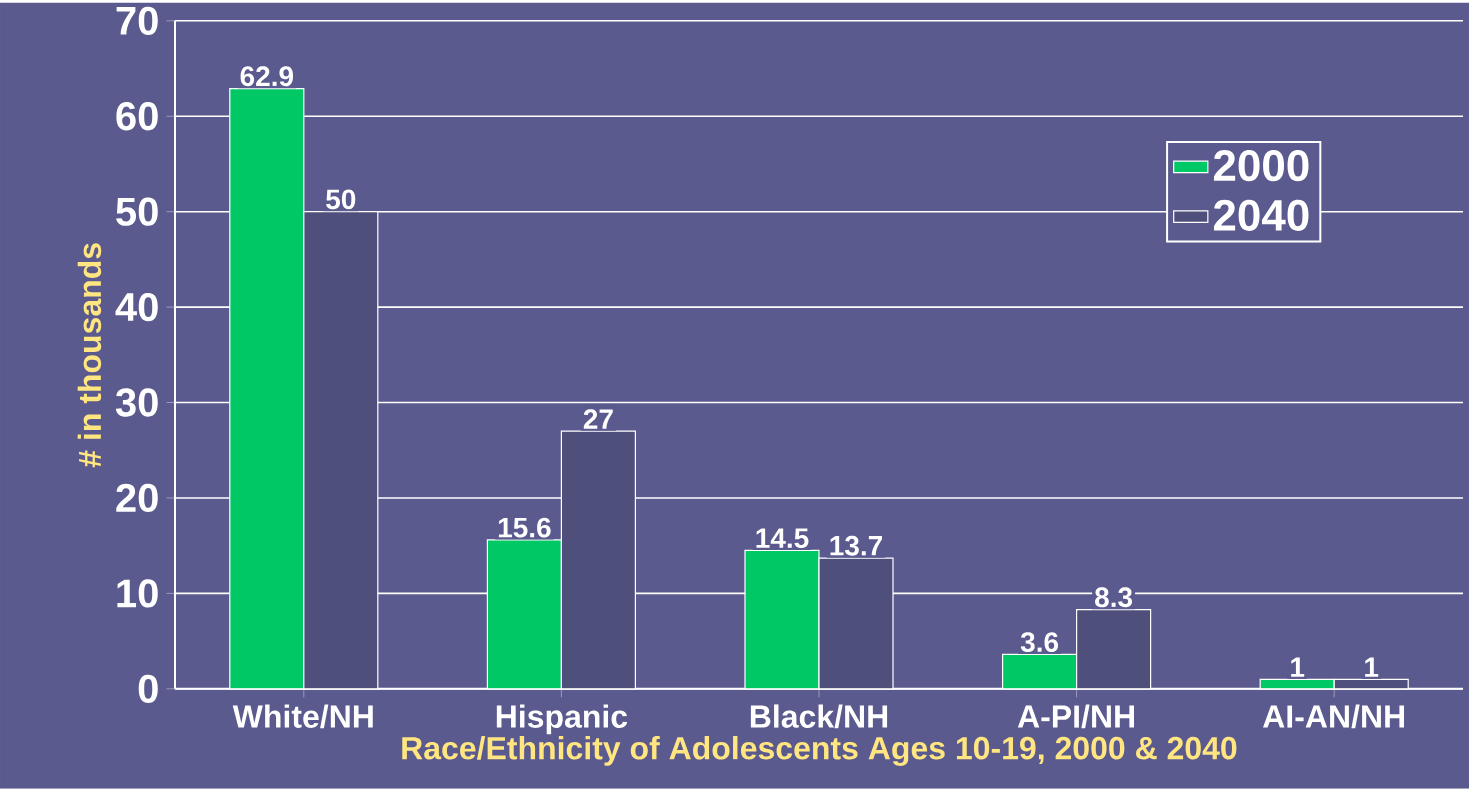  I want to click on x-tick-label: White/NH, so click(302, 716).